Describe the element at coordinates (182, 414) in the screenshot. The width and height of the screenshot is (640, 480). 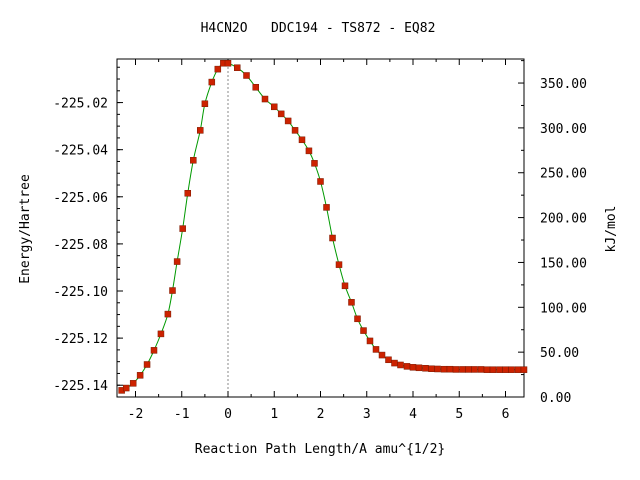
I see `x-tick-label: -1` at that location.